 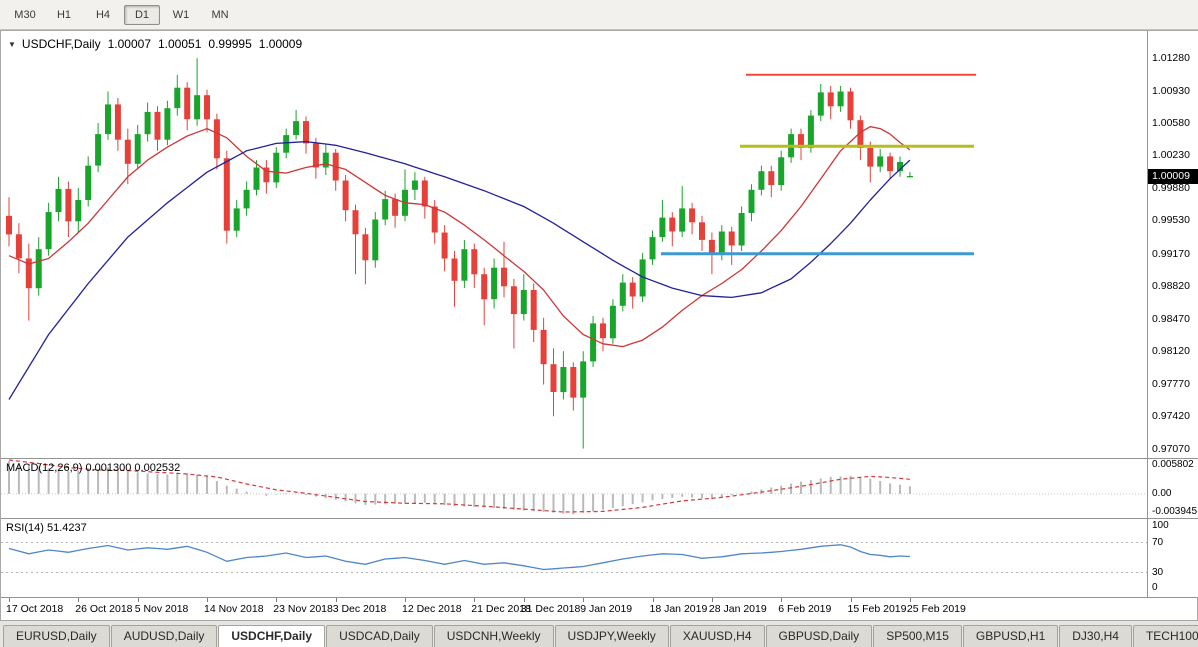 What do you see at coordinates (1171, 253) in the screenshot?
I see `price-scale-label: 0.99170` at bounding box center [1171, 253].